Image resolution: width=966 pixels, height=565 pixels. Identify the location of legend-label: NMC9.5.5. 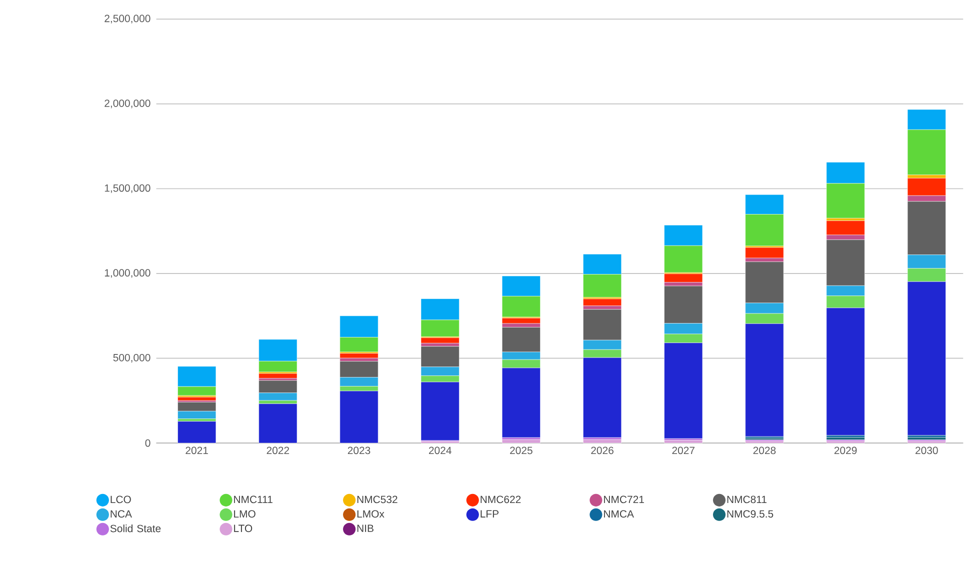
(750, 514).